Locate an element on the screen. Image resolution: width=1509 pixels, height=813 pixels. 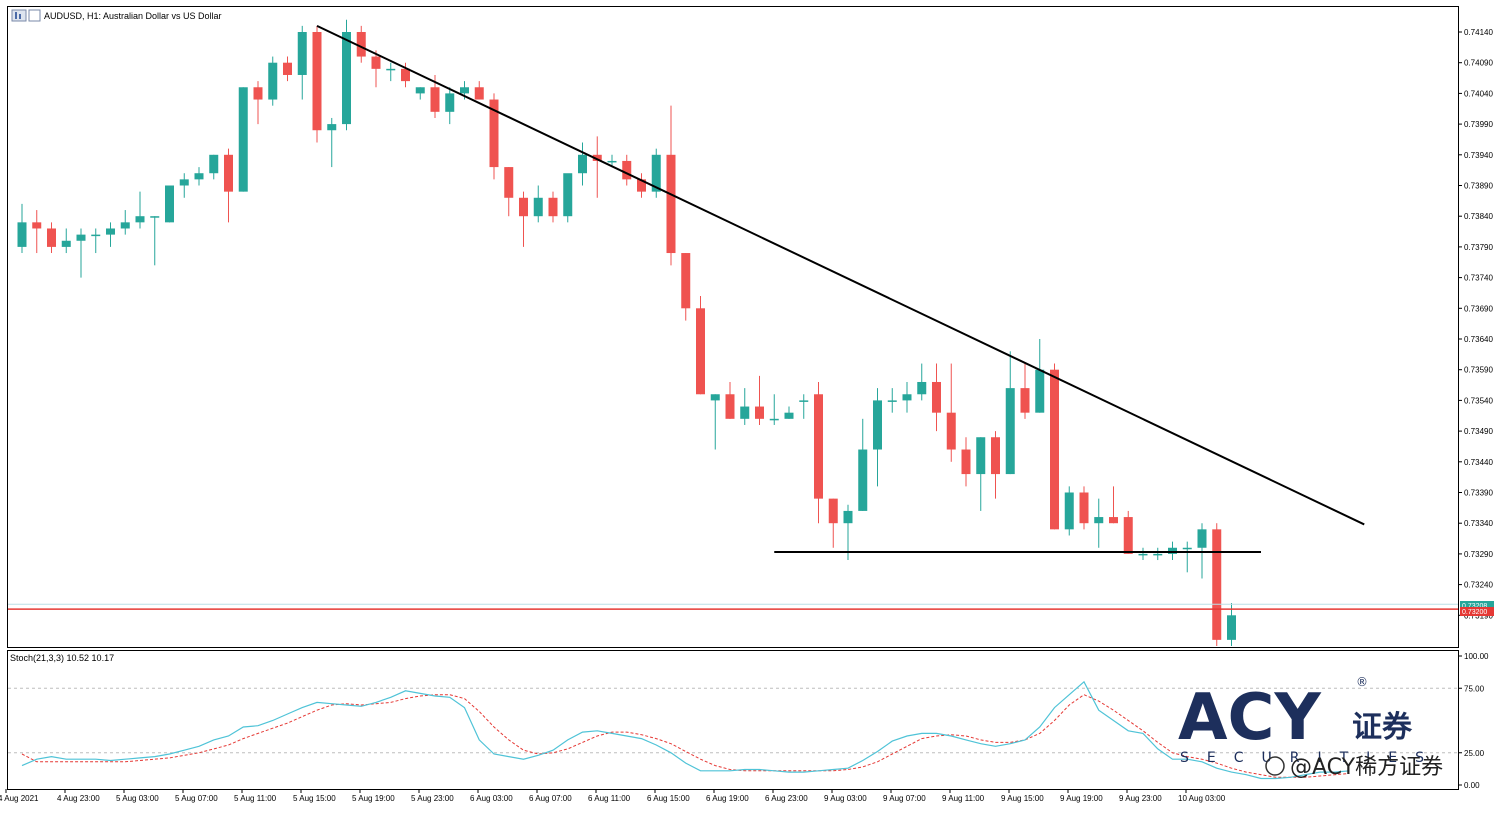
brand-cn-text: 证券 is located at coordinates (1382, 727).